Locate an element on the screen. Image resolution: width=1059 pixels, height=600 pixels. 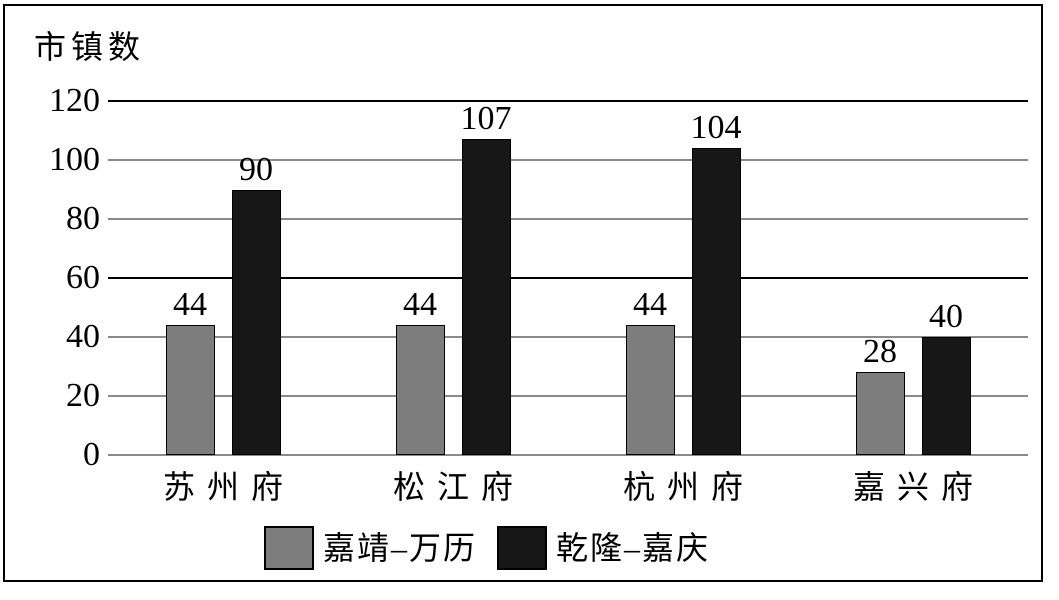
x-category-label: 松江府 is located at coordinates (458, 487).